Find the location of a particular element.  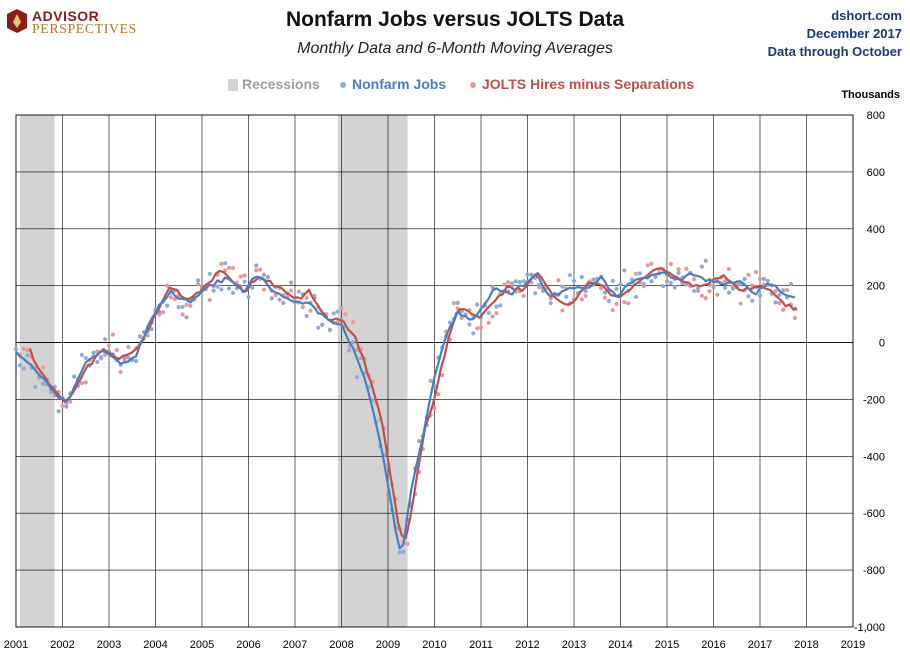

x-tick-label: 2014 is located at coordinates (620, 645).